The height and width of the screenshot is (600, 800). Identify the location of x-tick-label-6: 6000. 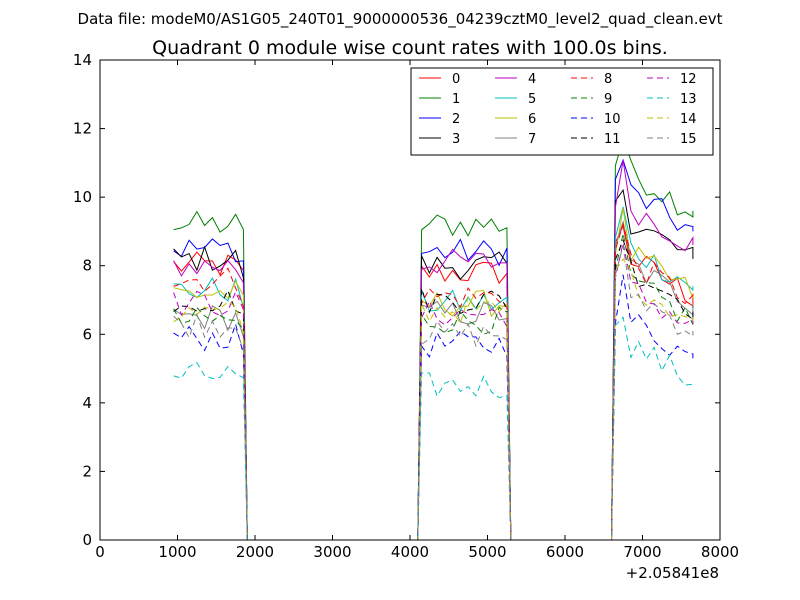
(565, 552).